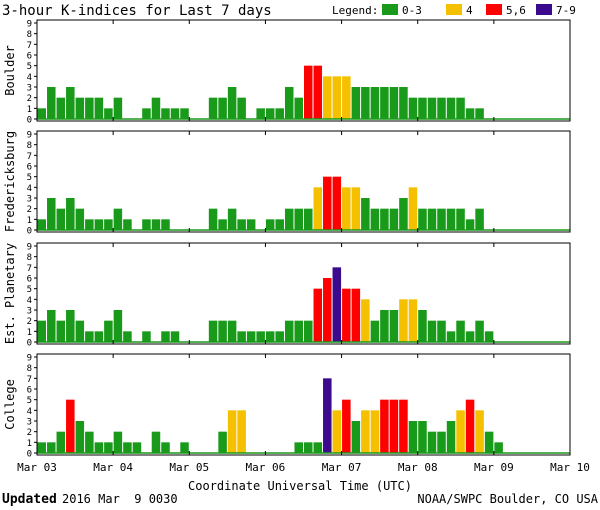 This screenshot has width=600, height=510. I want to click on x-tick-label: Mar 03, so click(37, 467).